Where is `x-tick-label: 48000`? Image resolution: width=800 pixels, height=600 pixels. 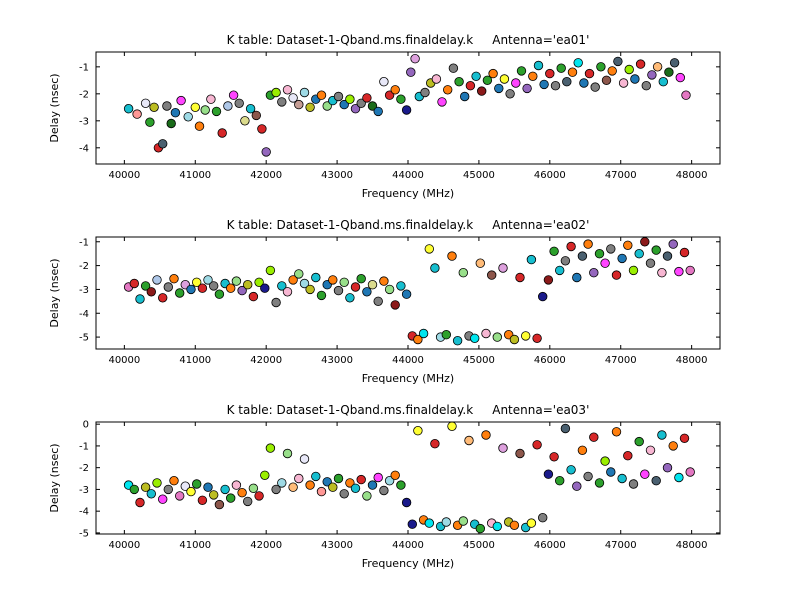 x-tick-label: 48000 is located at coordinates (692, 545).